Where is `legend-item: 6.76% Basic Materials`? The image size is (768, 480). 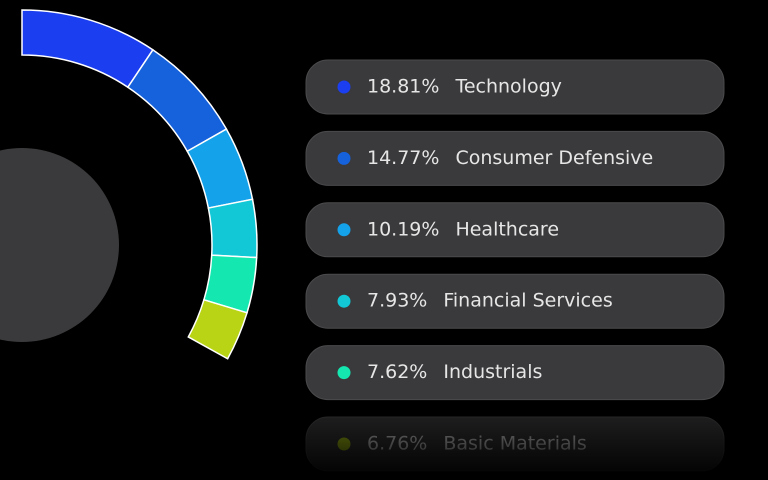
legend-item: 6.76% Basic Materials is located at coordinates (515, 444).